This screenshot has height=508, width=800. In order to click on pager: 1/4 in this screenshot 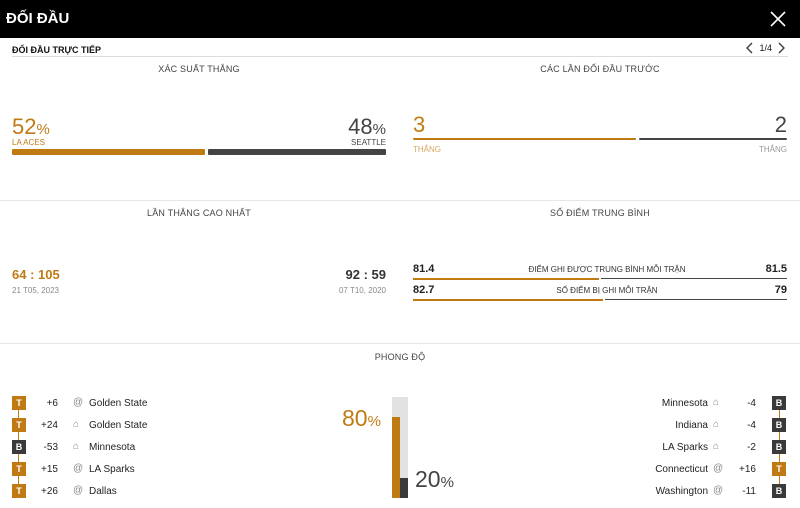, I will do `click(765, 48)`.